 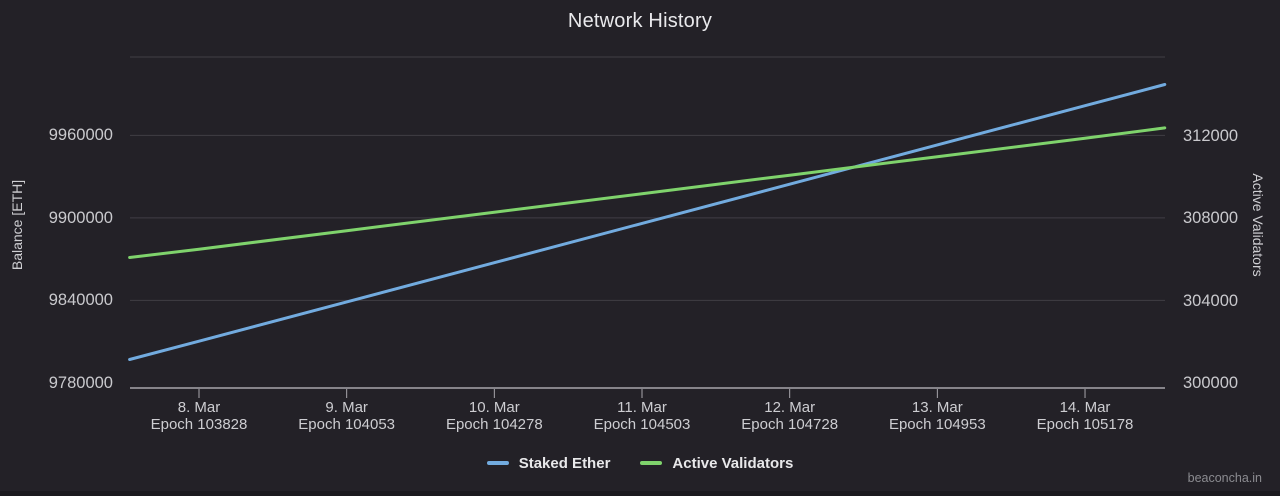 I want to click on x-tick-epoch: Epoch 104053, so click(x=347, y=424).